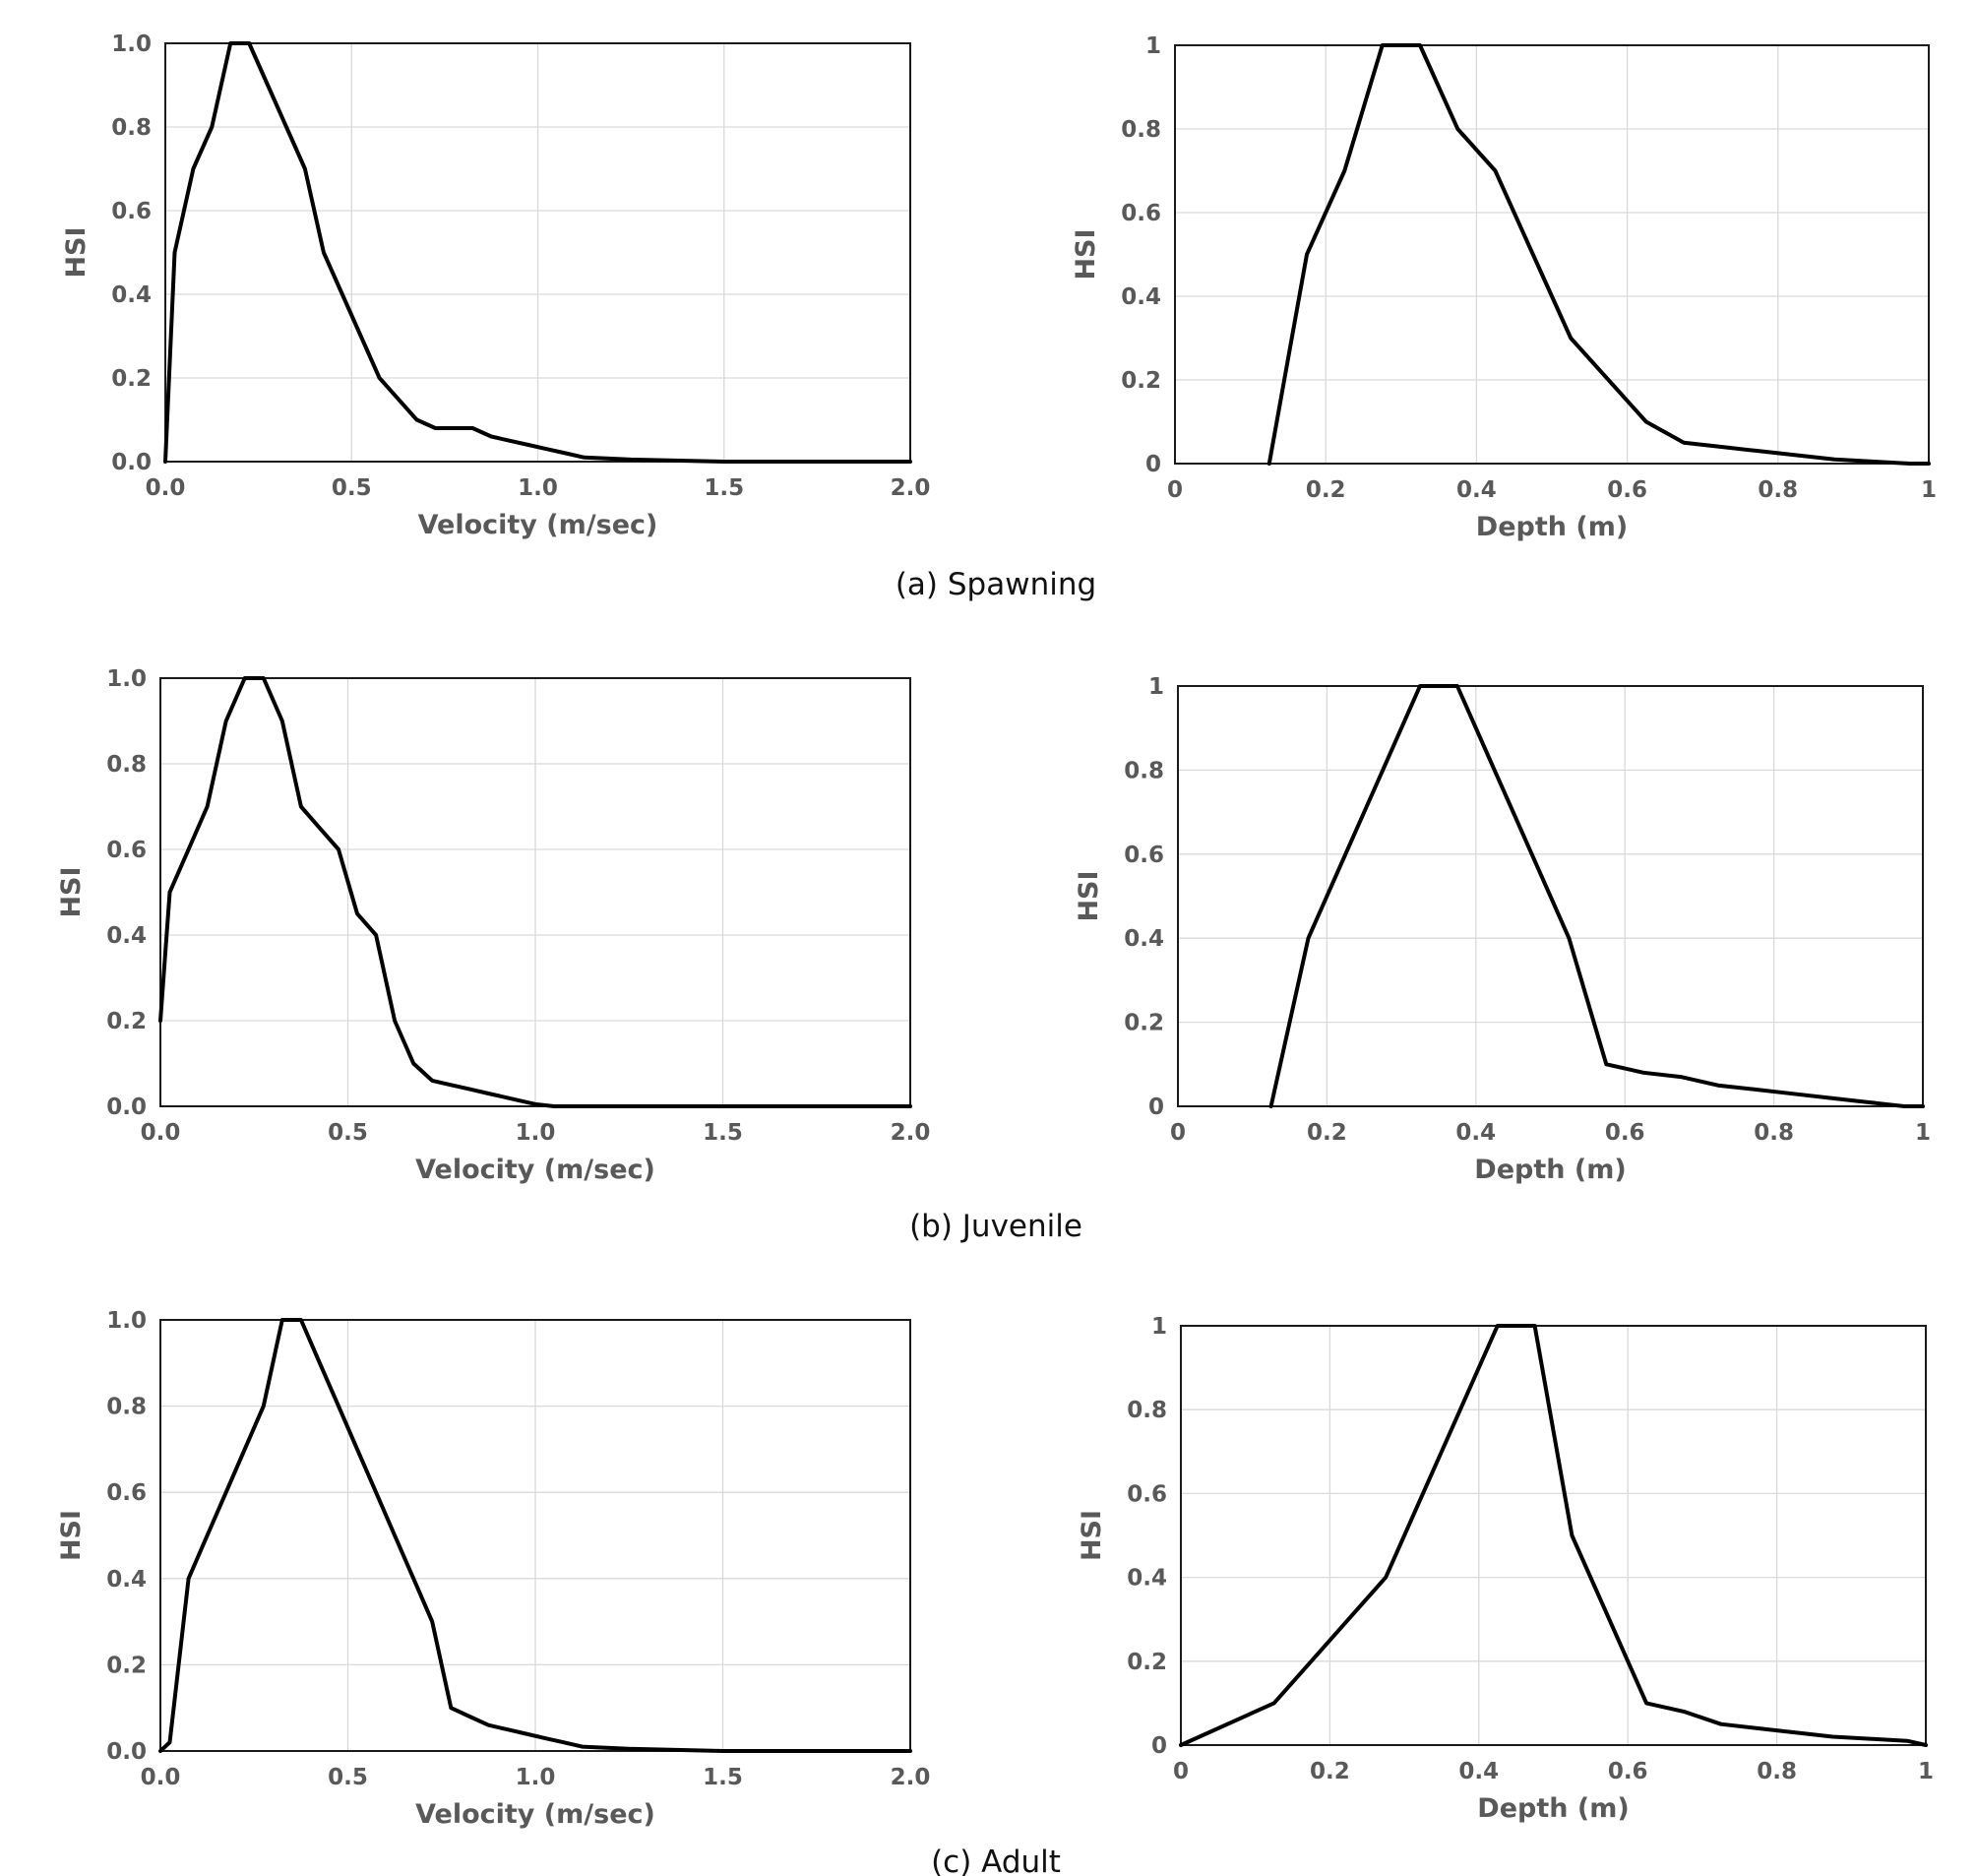 This screenshot has height=1876, width=1976. What do you see at coordinates (996, 1860) in the screenshot?
I see `caption-adult: (c) Adult` at bounding box center [996, 1860].